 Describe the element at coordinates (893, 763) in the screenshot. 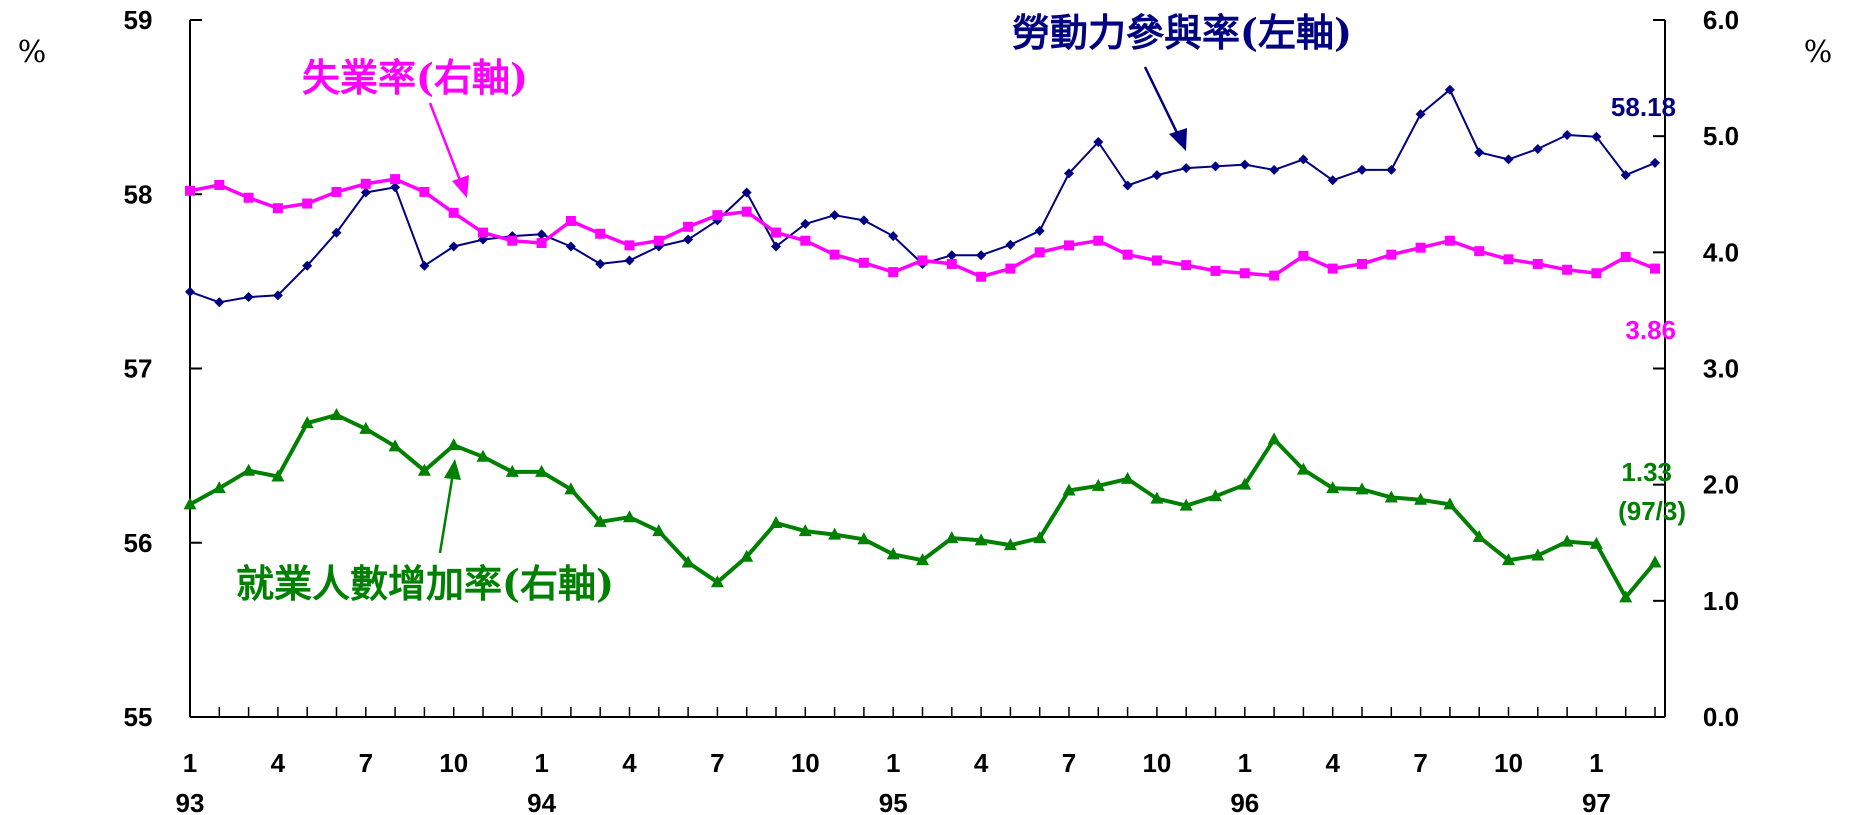

I see `x-tick-month-label: 1` at that location.